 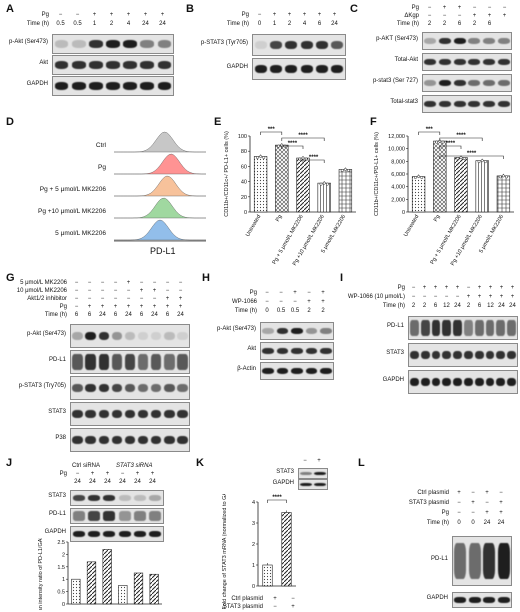 I want to click on histogram-group-label: 5 μmol/L MK2206, so click(x=80, y=233).